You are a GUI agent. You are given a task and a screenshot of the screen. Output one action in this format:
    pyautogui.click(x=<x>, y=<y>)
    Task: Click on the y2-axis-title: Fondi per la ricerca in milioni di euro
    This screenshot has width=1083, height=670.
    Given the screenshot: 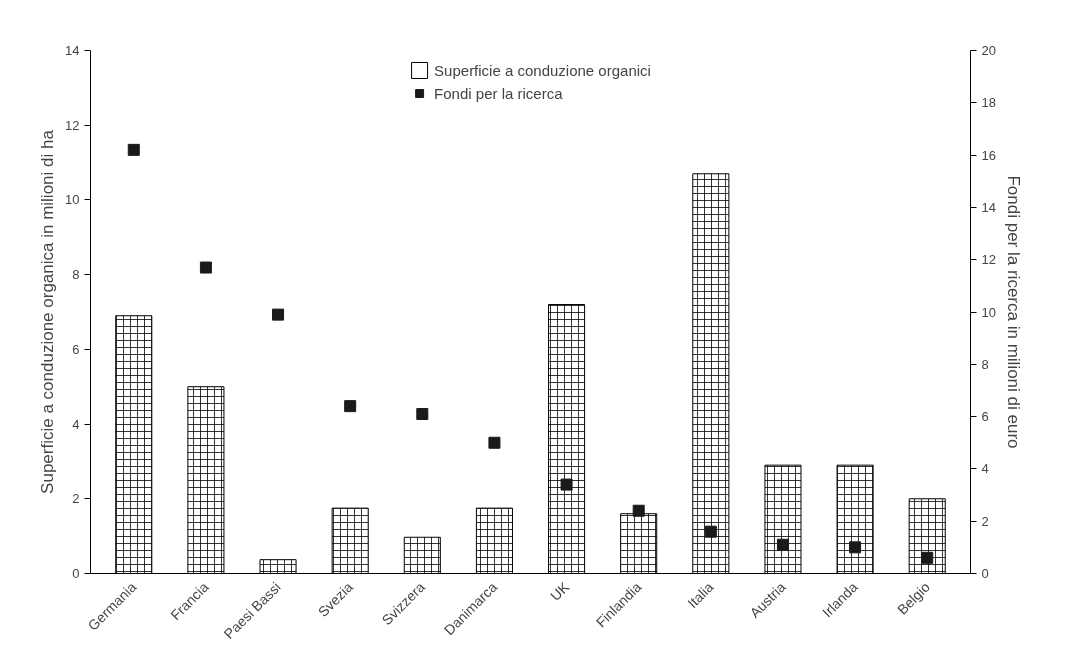 What is the action you would take?
    pyautogui.click(x=1013, y=312)
    